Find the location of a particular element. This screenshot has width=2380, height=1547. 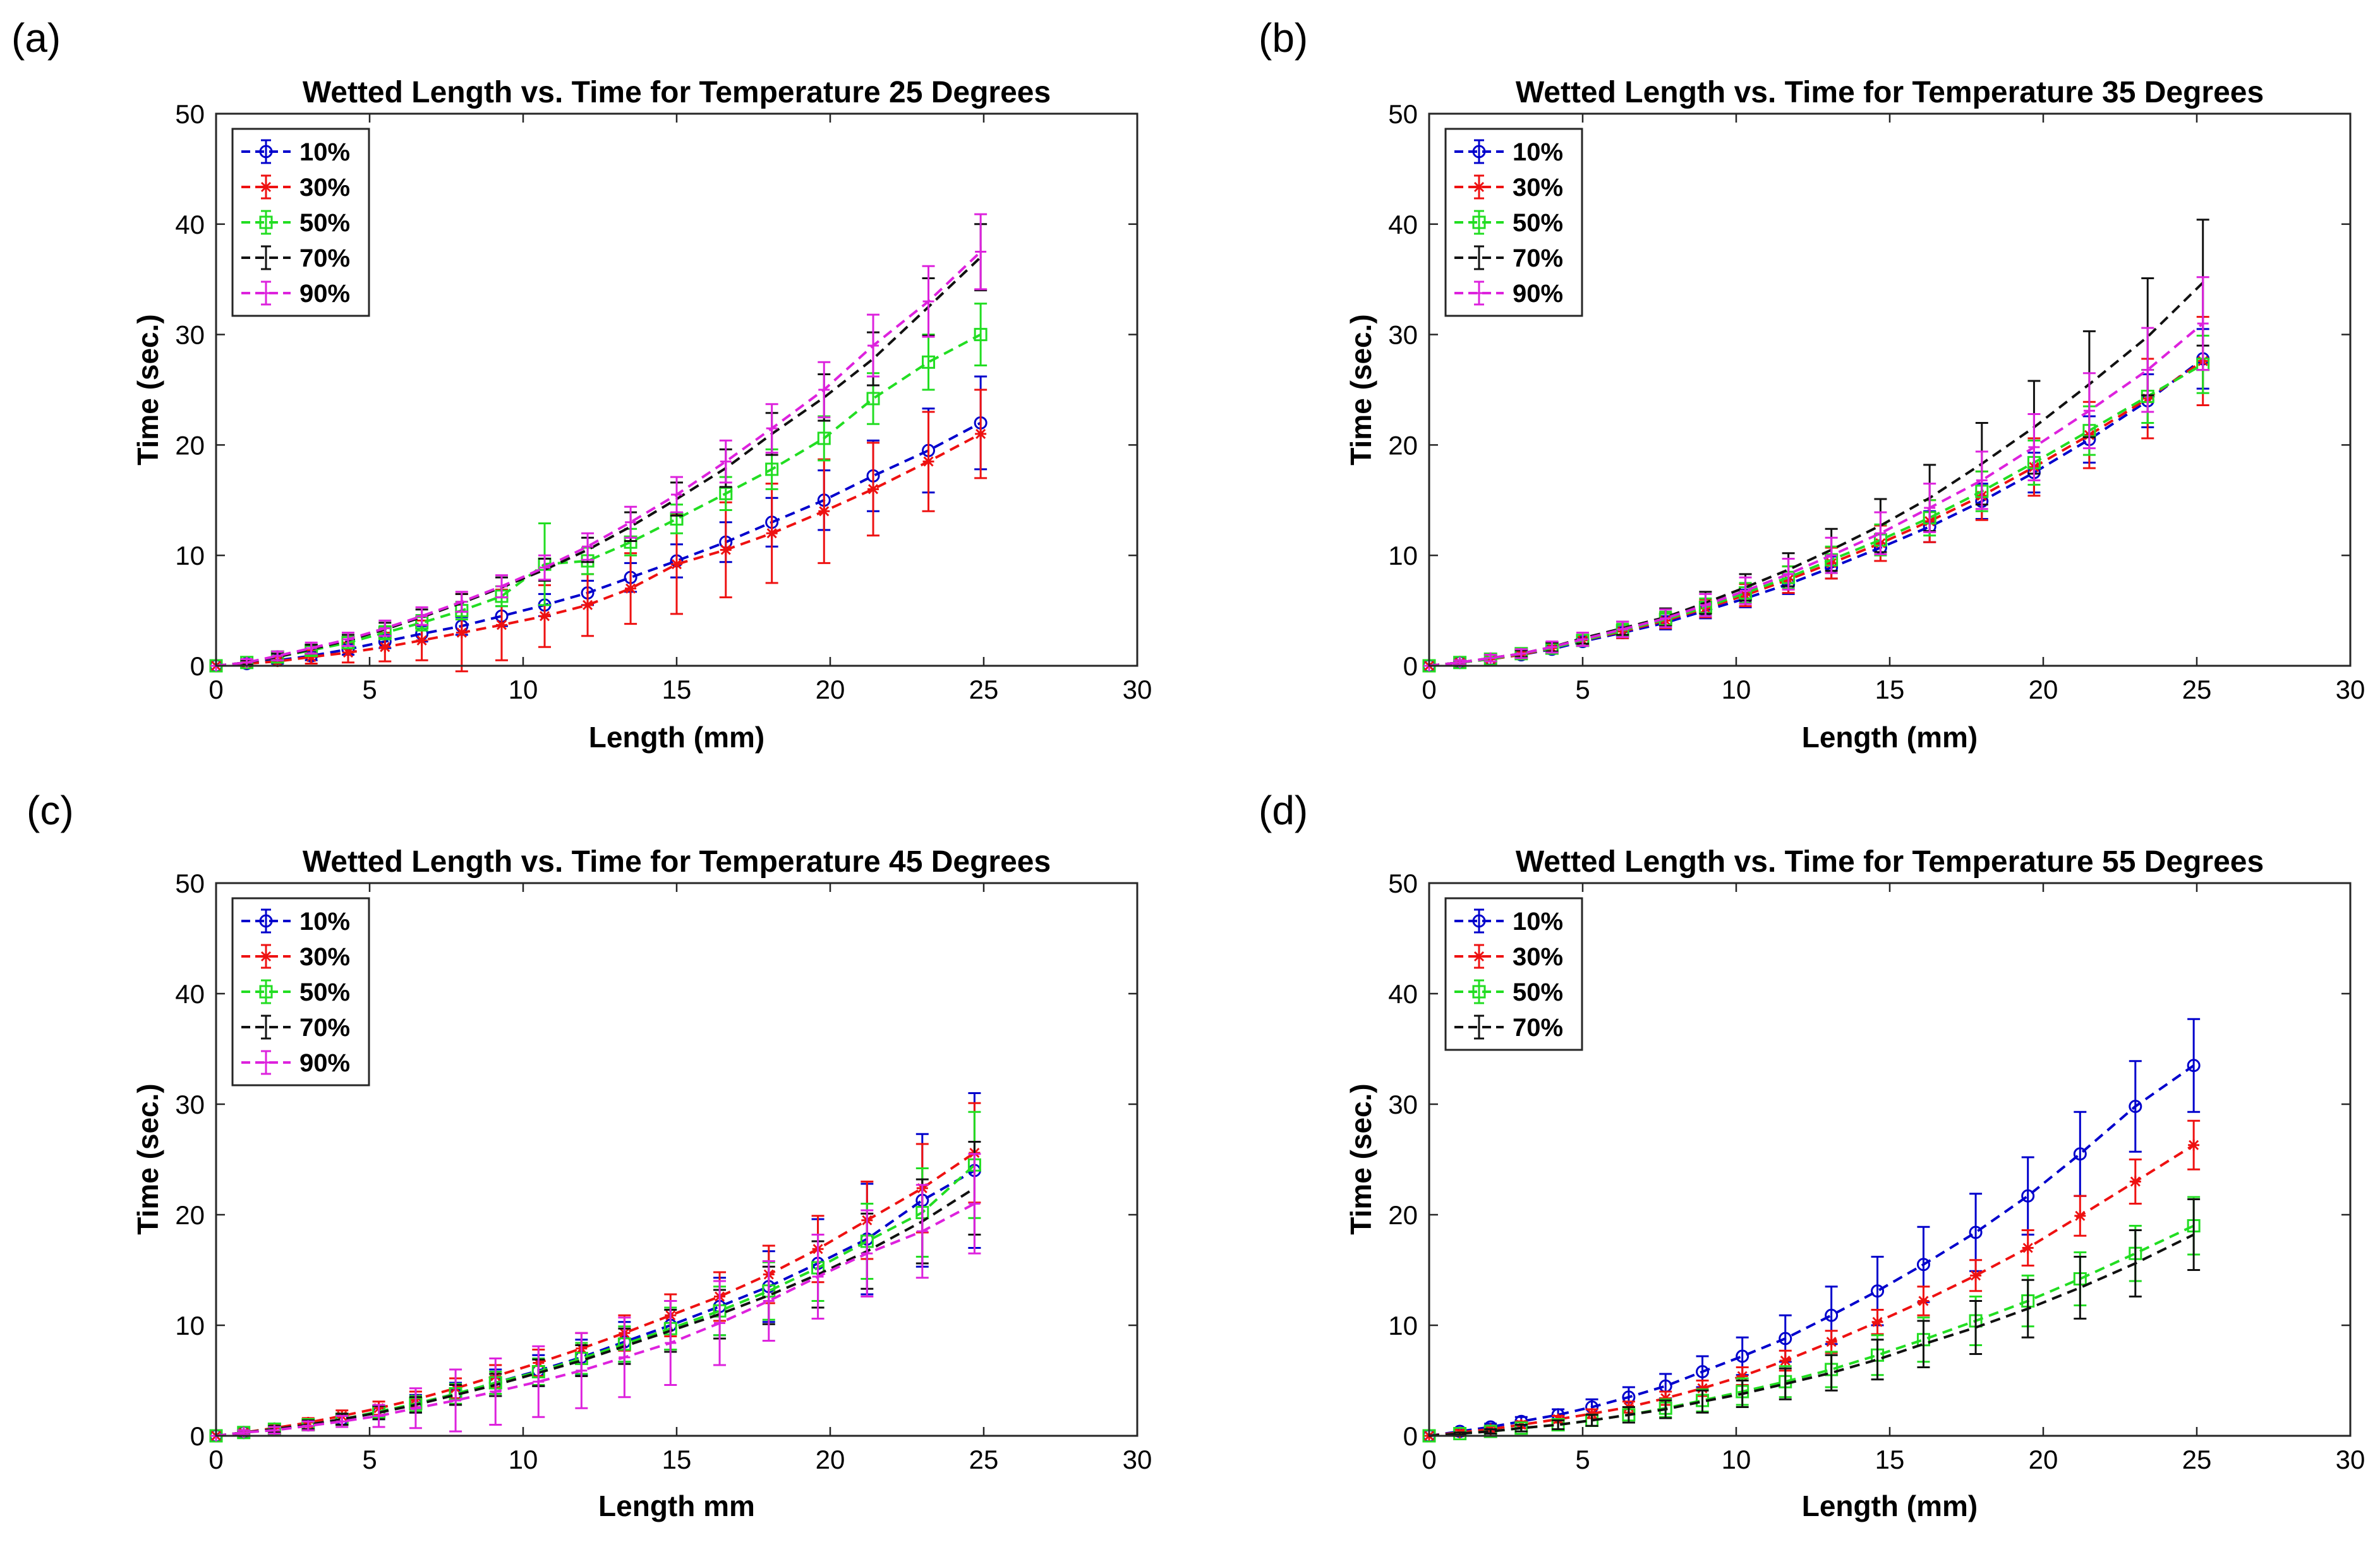

y-tick-label: 10 is located at coordinates (190, 1325).